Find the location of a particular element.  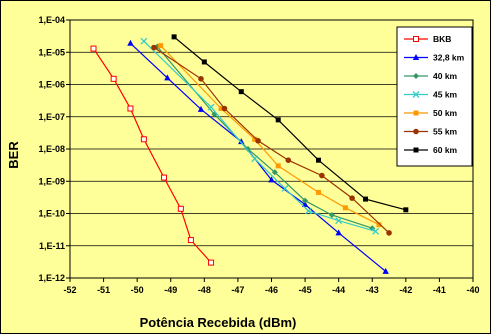

legend-label: 40 km is located at coordinates (445, 76).